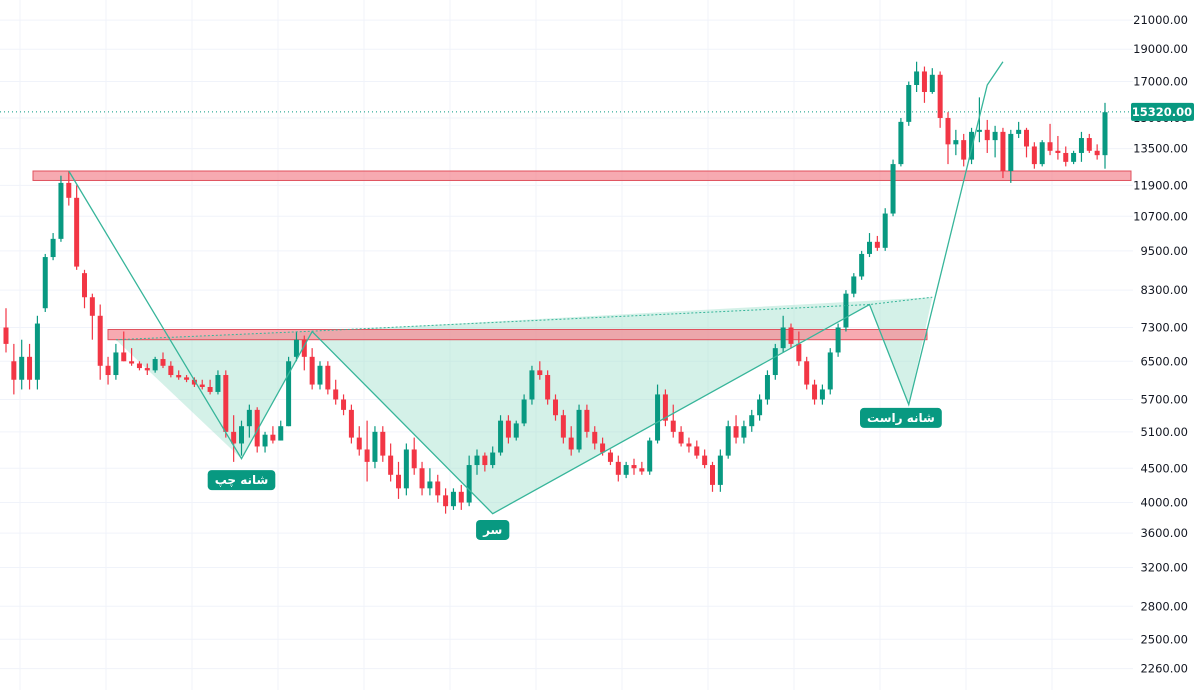 Image resolution: width=1200 pixels, height=690 pixels. Describe the element at coordinates (1164, 251) in the screenshot. I see `y-tick-label: 9500.00` at that location.